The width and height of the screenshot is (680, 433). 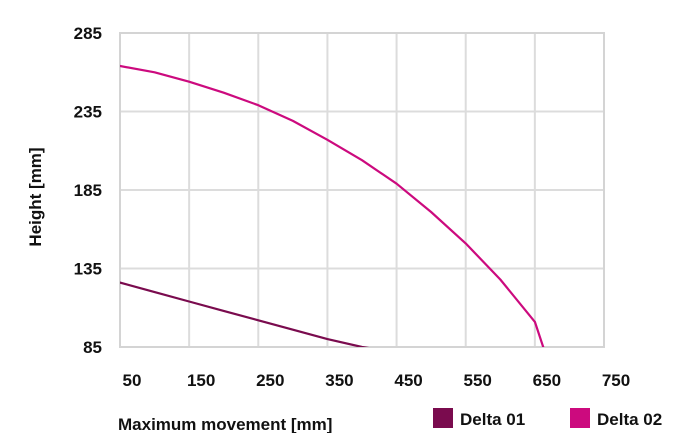 I want to click on y-tick-label-4: 285, so click(x=88, y=33).